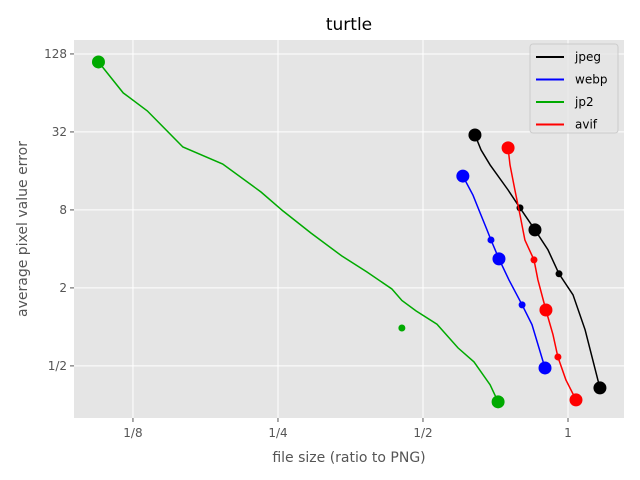 The width and height of the screenshot is (640, 480). I want to click on x-axis-label: file size (ratio to PNG), so click(348, 458).